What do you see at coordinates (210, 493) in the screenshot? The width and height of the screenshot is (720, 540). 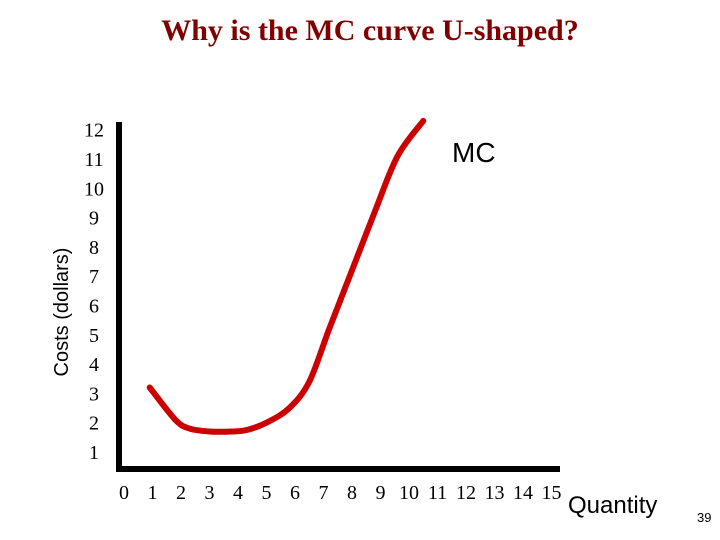 I see `x-tick-label: 3` at bounding box center [210, 493].